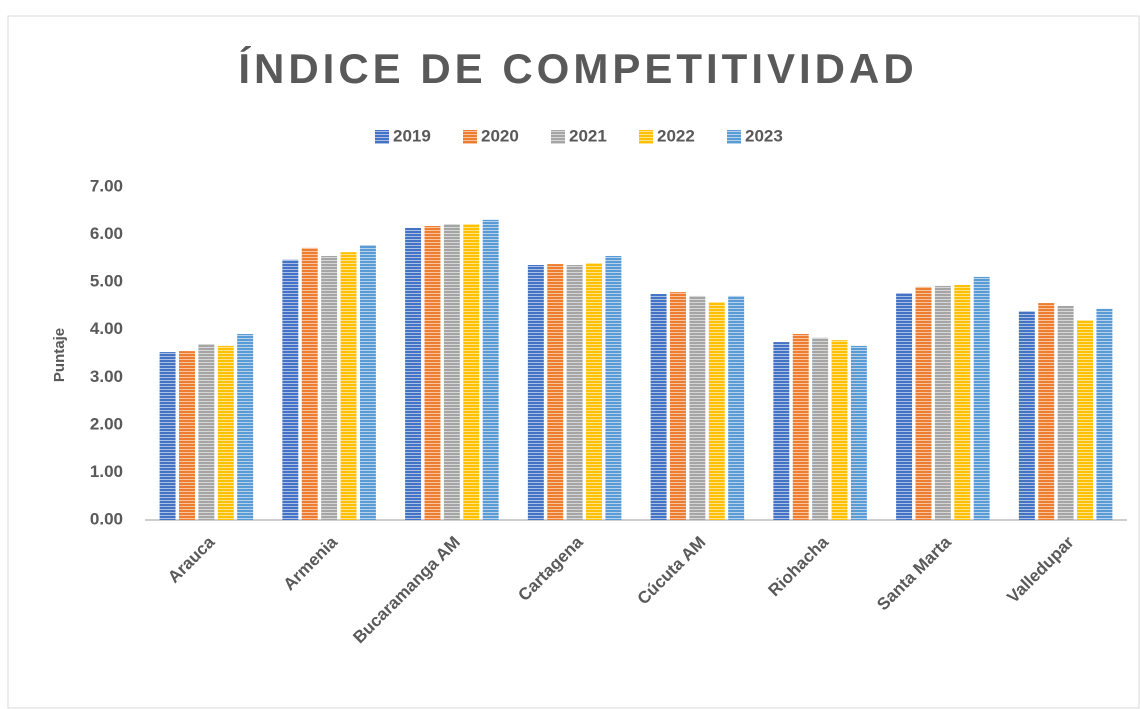  I want to click on legend-label: 2019, so click(412, 135).